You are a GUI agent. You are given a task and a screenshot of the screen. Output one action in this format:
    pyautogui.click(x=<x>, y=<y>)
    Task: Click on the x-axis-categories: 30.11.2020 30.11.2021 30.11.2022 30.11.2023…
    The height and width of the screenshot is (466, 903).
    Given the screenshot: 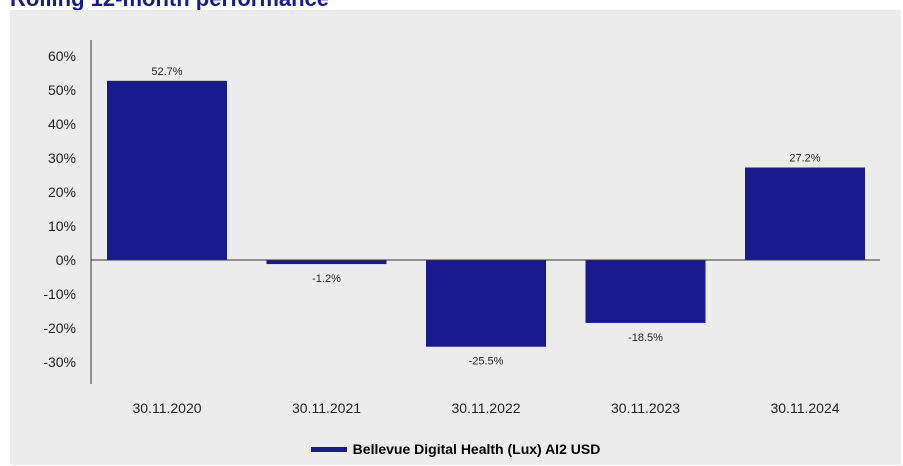 What is the action you would take?
    pyautogui.click(x=485, y=408)
    